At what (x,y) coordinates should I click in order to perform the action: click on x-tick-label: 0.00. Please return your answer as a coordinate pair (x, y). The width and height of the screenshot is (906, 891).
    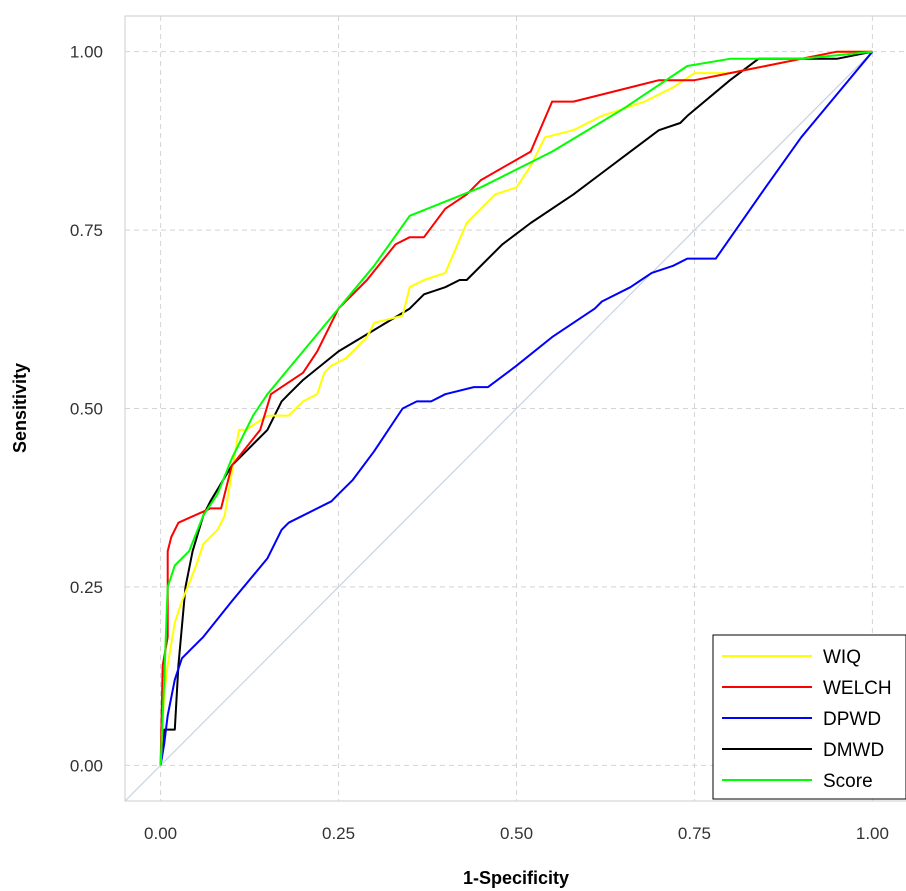
    Looking at the image, I should click on (160, 833).